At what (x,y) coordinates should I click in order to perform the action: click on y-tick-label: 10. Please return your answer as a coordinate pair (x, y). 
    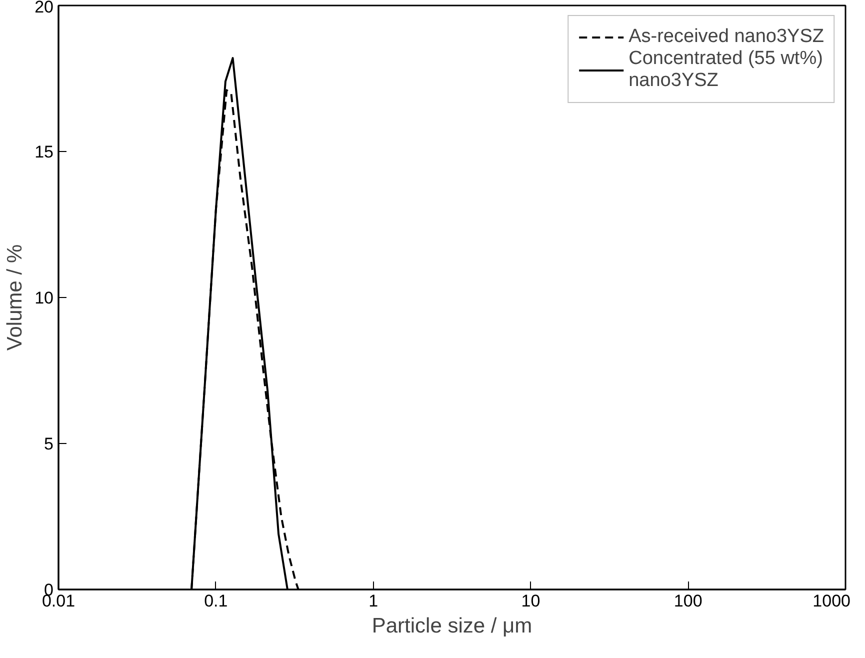
    Looking at the image, I should click on (44, 298).